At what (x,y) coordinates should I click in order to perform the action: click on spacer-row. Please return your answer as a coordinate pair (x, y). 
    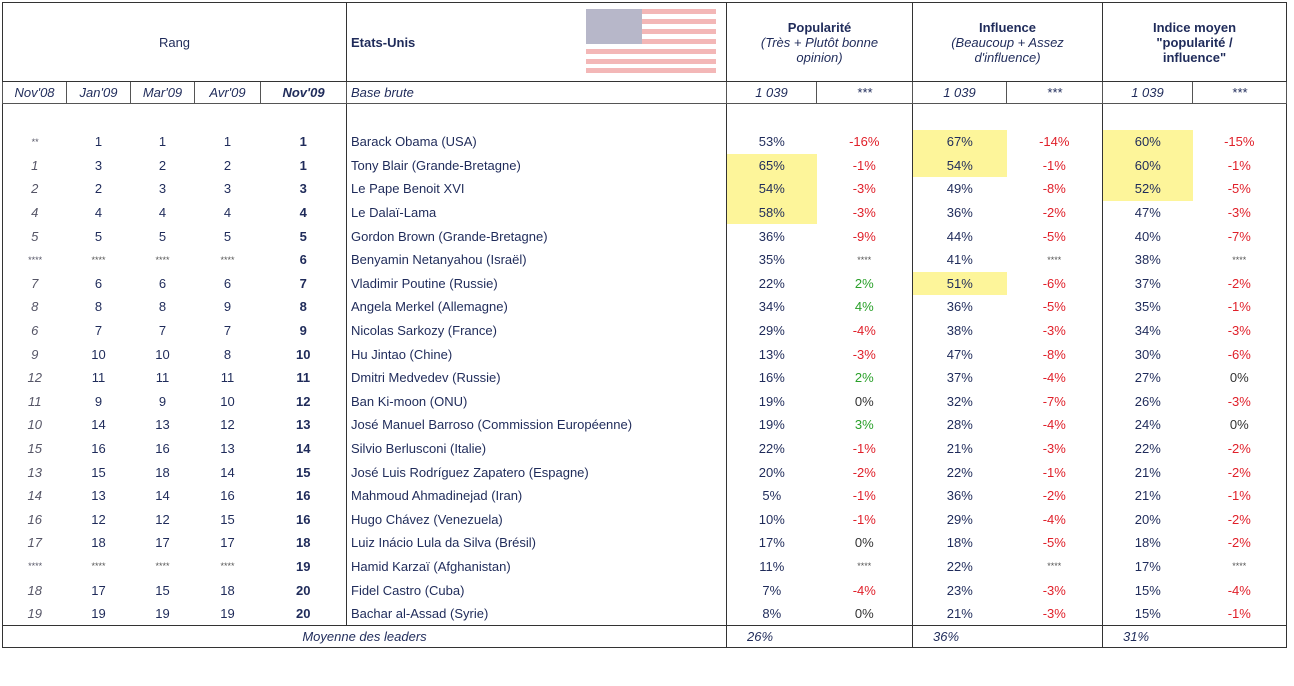
    Looking at the image, I should click on (645, 117).